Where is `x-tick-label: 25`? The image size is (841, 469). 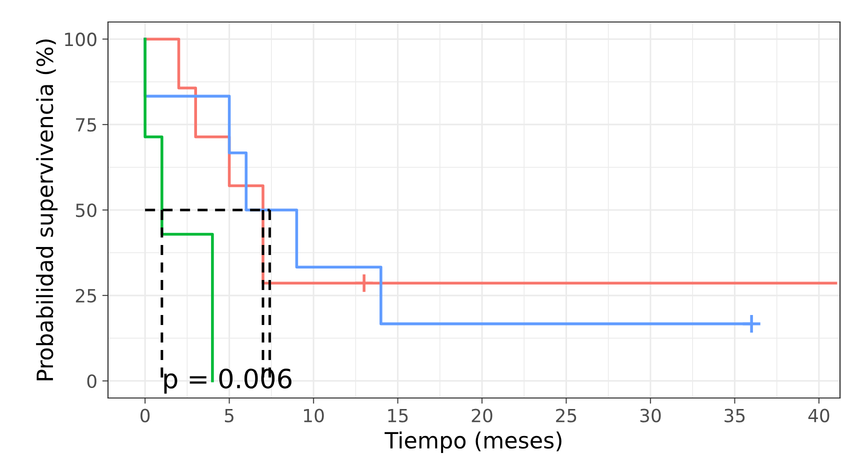
x-tick-label: 25 is located at coordinates (566, 415).